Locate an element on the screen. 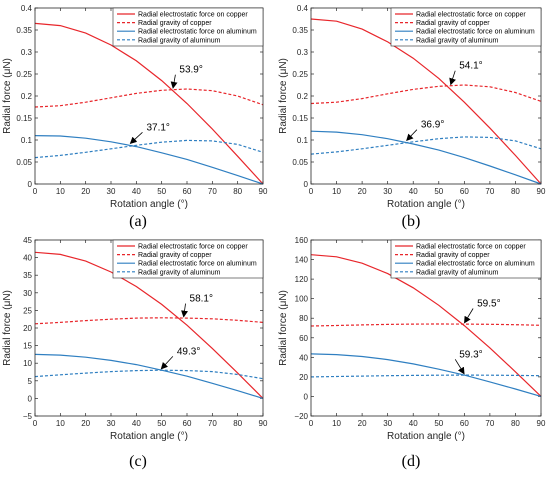  y-tick-label: 80 is located at coordinates (303, 318).